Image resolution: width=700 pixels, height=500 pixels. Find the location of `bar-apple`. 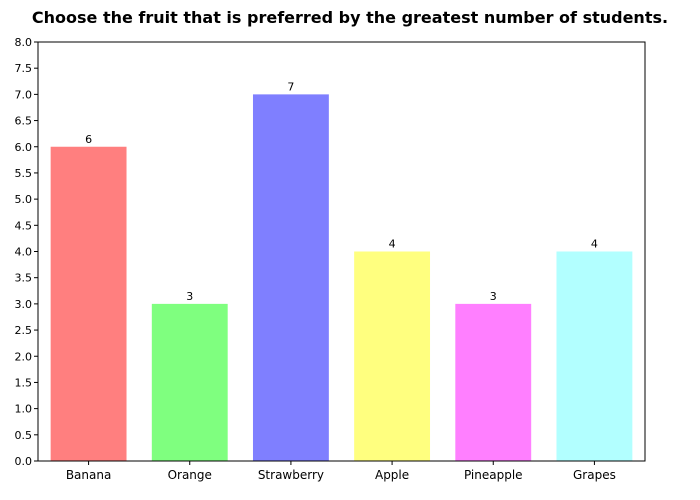

bar-apple is located at coordinates (392, 356).